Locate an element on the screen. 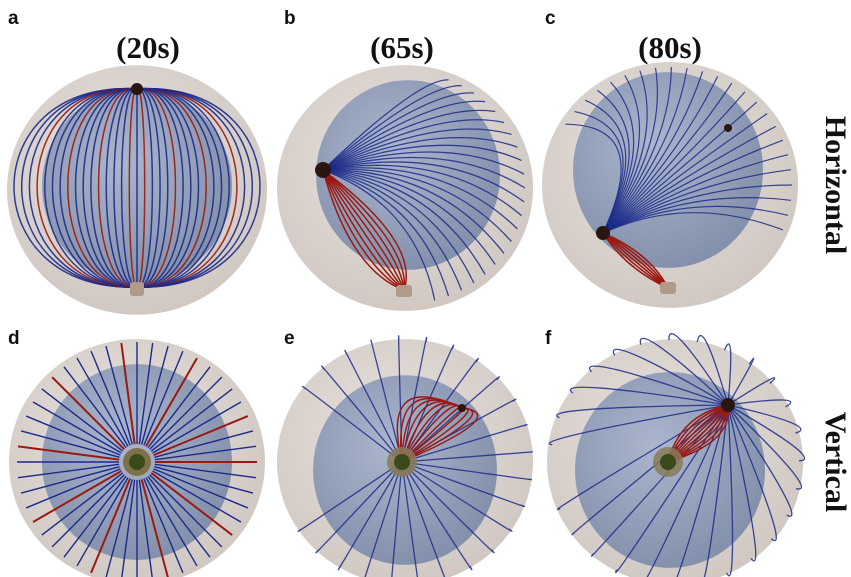  panel-d-vertical-20s is located at coordinates (137, 458).